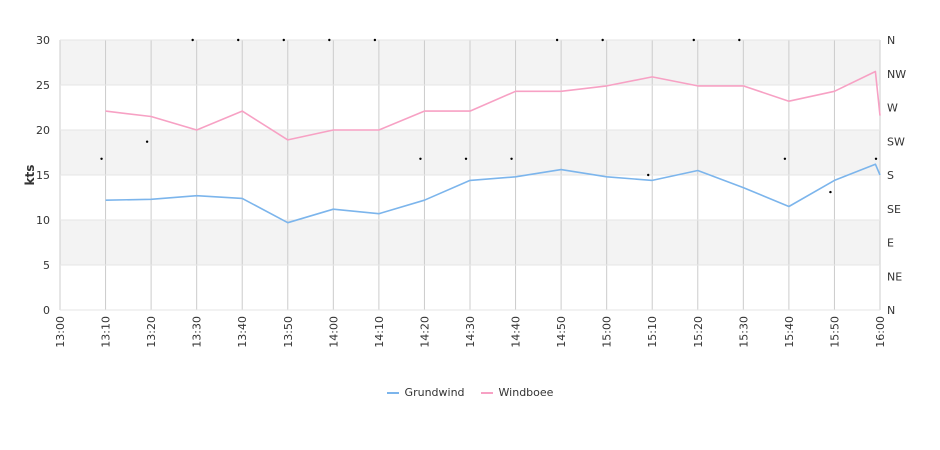 This screenshot has width=940, height=450. Describe the element at coordinates (698, 332) in the screenshot. I see `x-tick-label: 15:20` at that location.